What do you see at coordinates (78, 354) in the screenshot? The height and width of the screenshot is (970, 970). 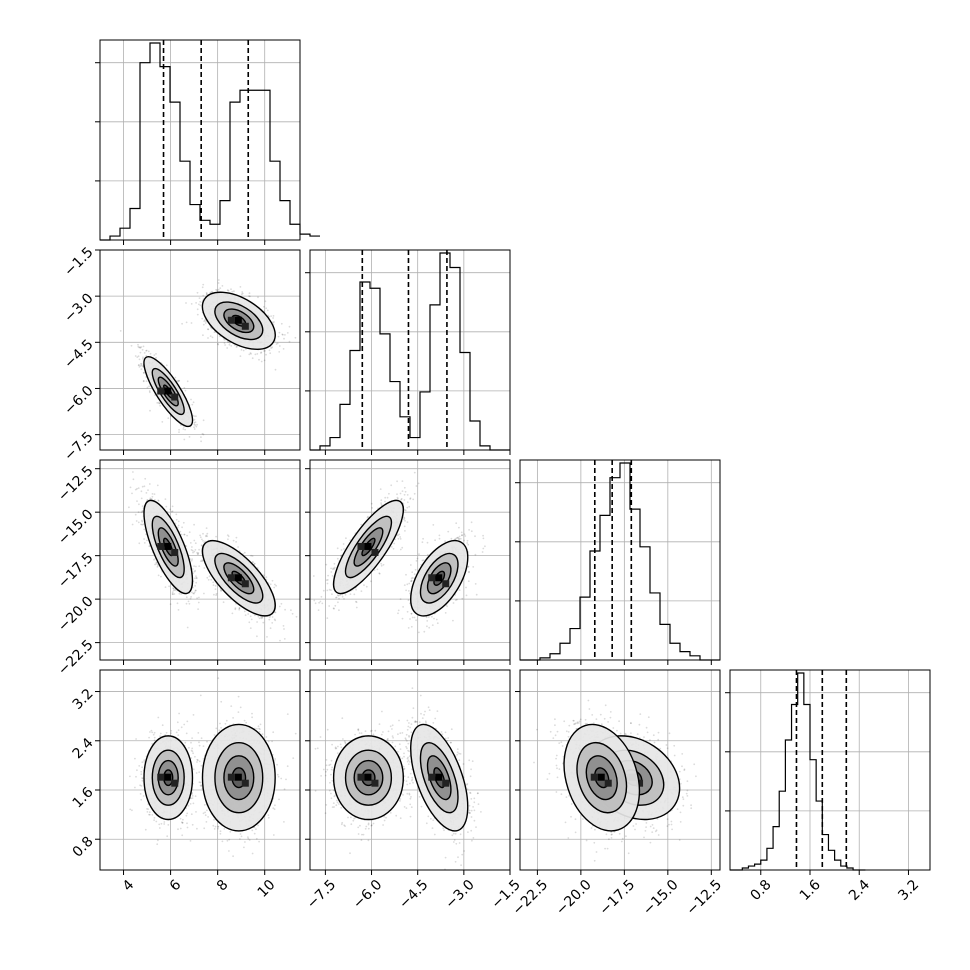 I see `y-tick-label: −4.5` at bounding box center [78, 354].